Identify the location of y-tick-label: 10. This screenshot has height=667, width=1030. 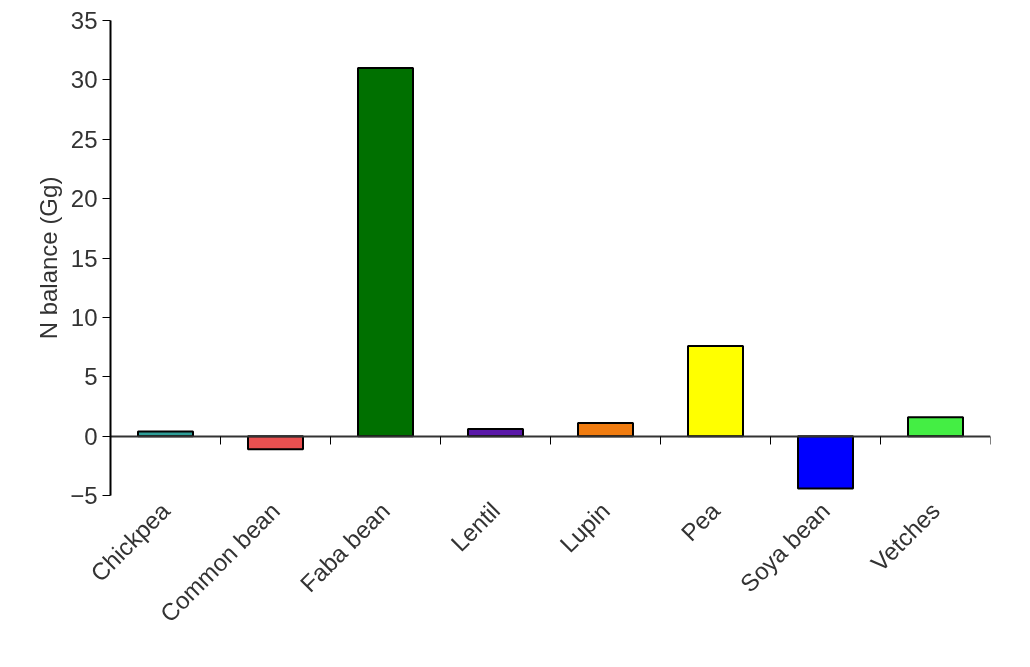
(84, 317).